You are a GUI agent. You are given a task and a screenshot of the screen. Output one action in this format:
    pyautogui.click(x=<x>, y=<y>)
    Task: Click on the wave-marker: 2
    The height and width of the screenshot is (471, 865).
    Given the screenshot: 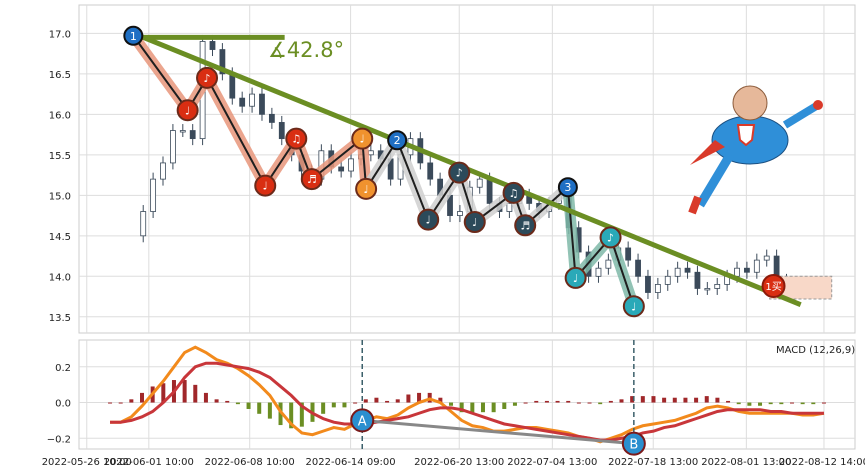 What is the action you would take?
    pyautogui.click(x=397, y=140)
    